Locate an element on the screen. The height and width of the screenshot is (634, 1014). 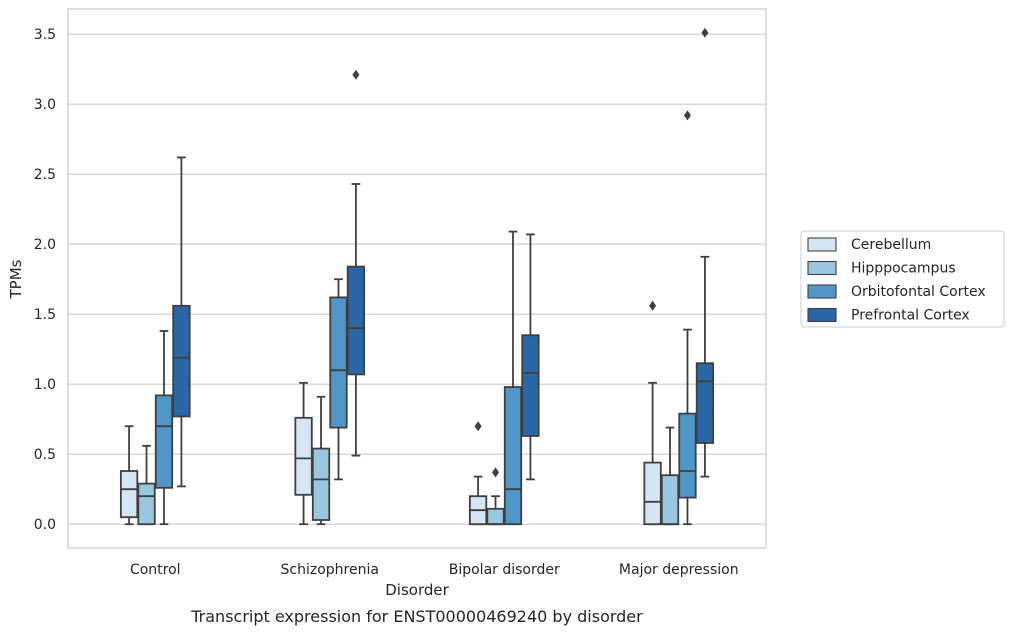
x-tick-label: Schizophrenia is located at coordinates (330, 570).